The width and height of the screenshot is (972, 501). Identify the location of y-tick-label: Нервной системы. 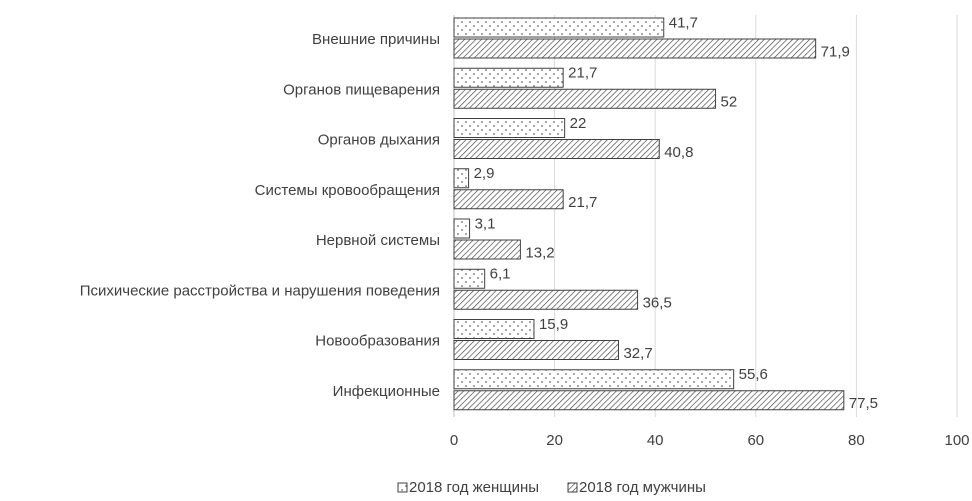
(378, 240).